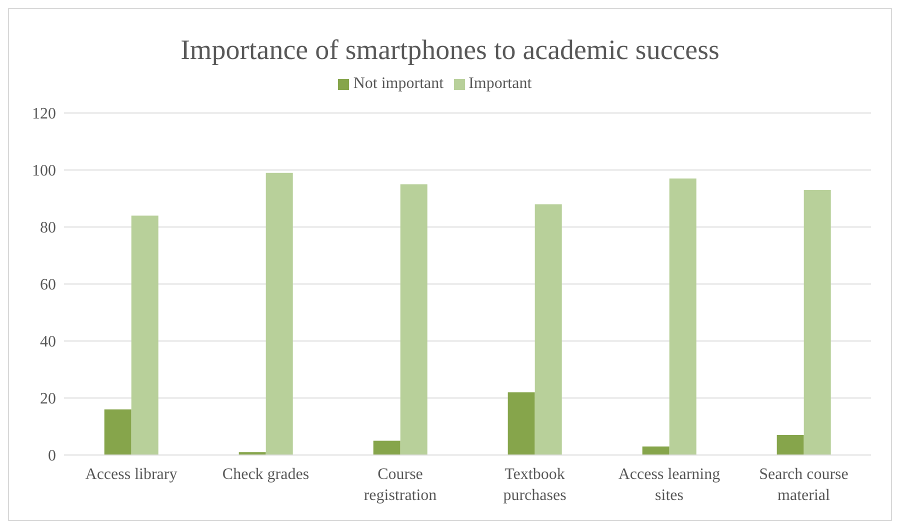 This screenshot has width=900, height=529. What do you see at coordinates (48, 228) in the screenshot?
I see `y-tick-label: 80` at bounding box center [48, 228].